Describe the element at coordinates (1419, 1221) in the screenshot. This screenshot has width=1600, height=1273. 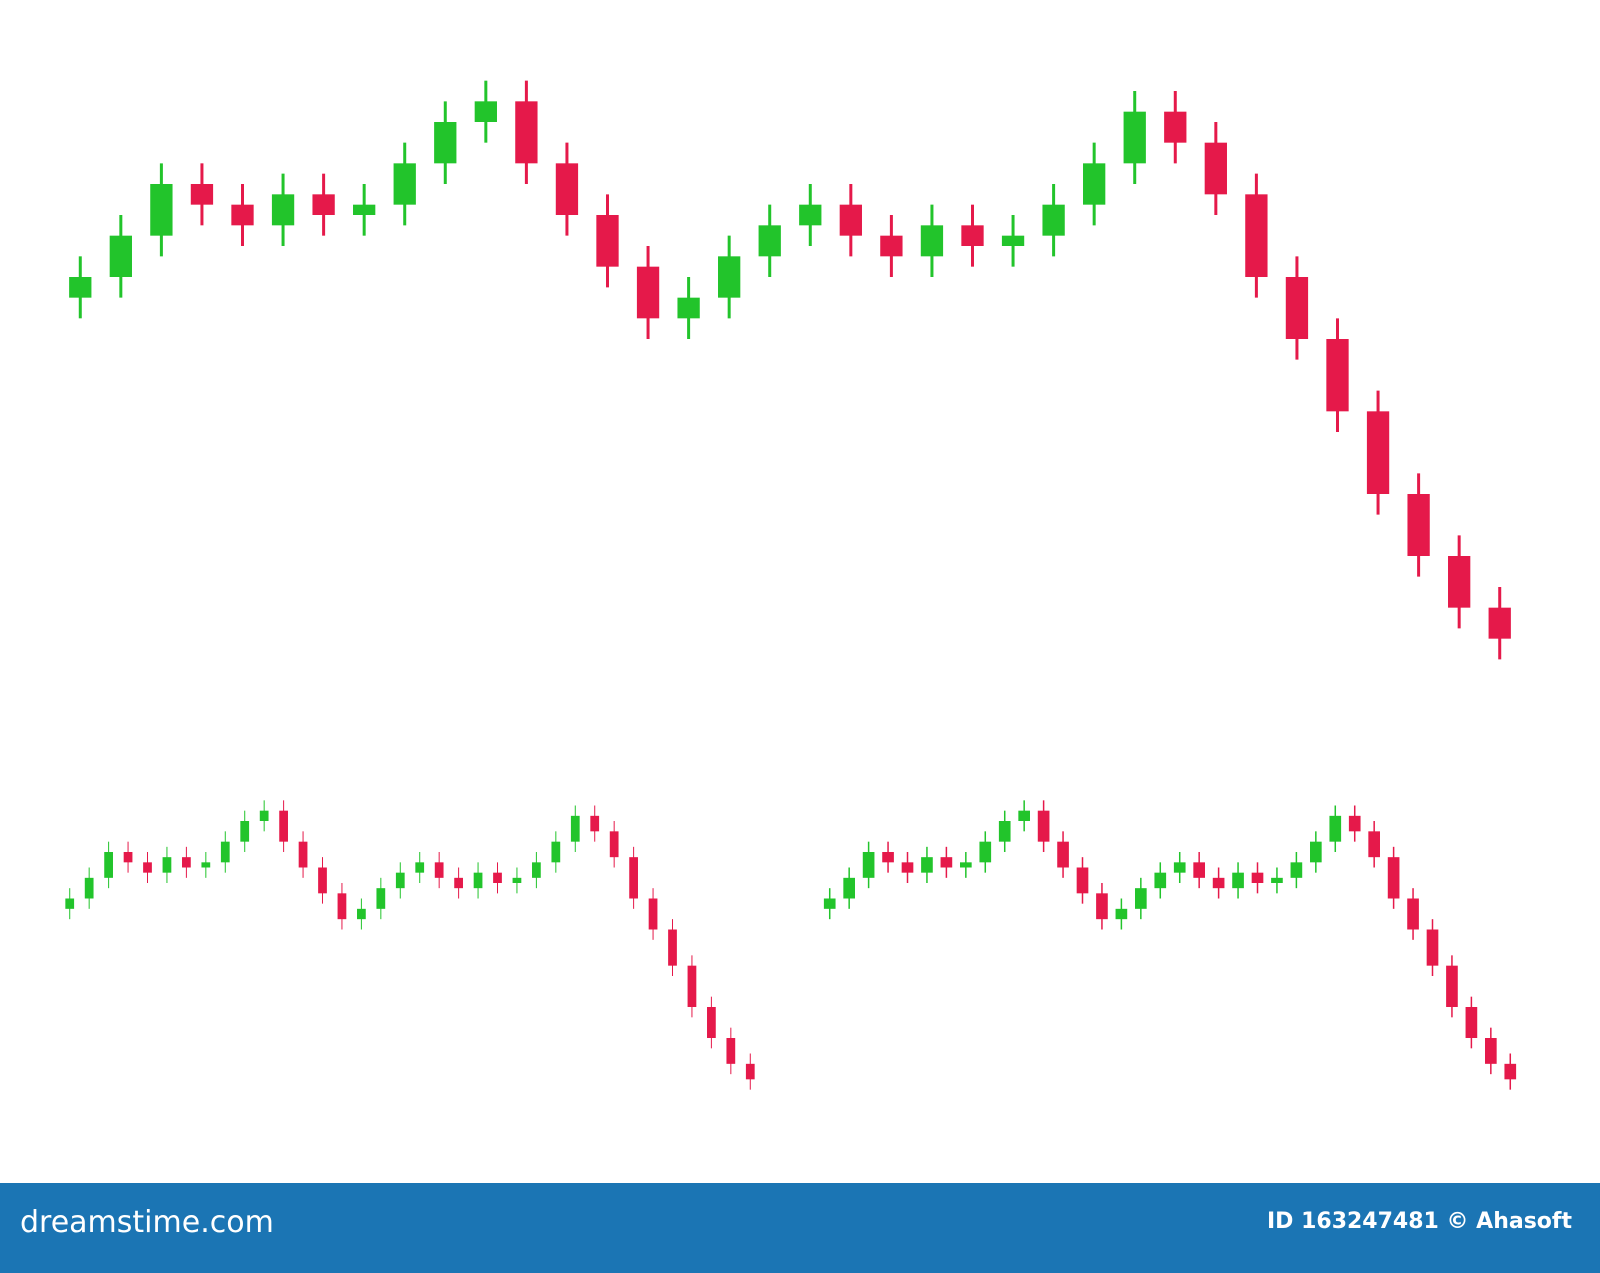
I see `credit: ID 163247481 © Ahasoft` at that location.